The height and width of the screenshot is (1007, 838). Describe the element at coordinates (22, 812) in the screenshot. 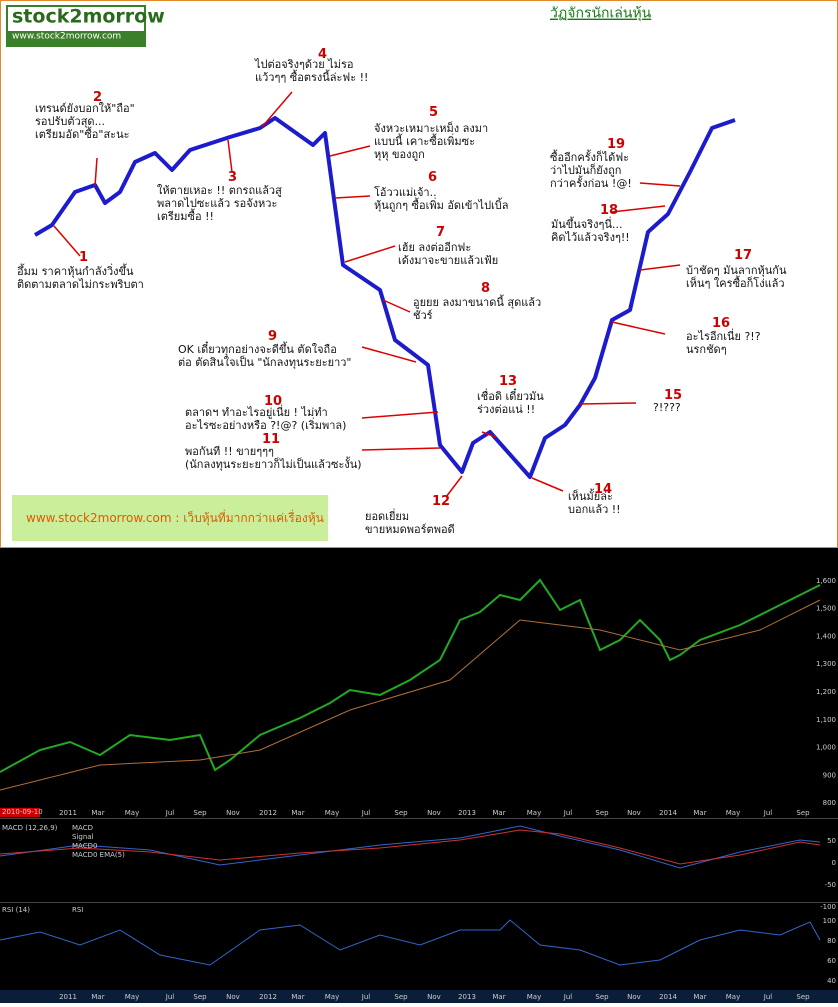

I see `date-label: 2010-09-10` at that location.